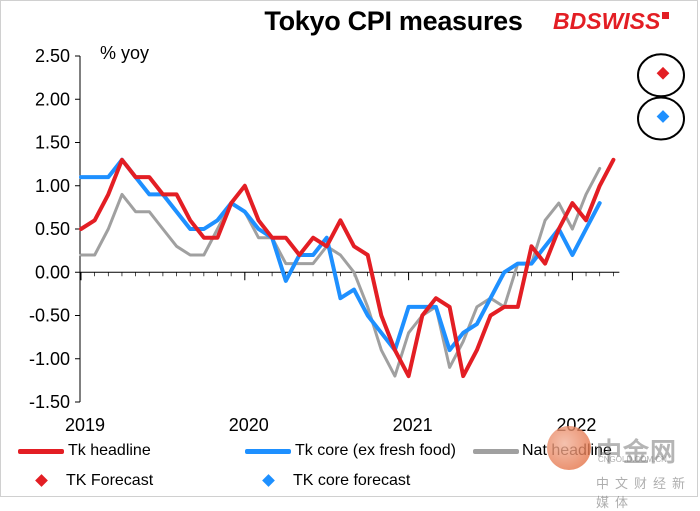 Image resolution: width=700 pixels, height=511 pixels. What do you see at coordinates (49, 359) in the screenshot?
I see `y-tick-label: -1.00` at bounding box center [49, 359].